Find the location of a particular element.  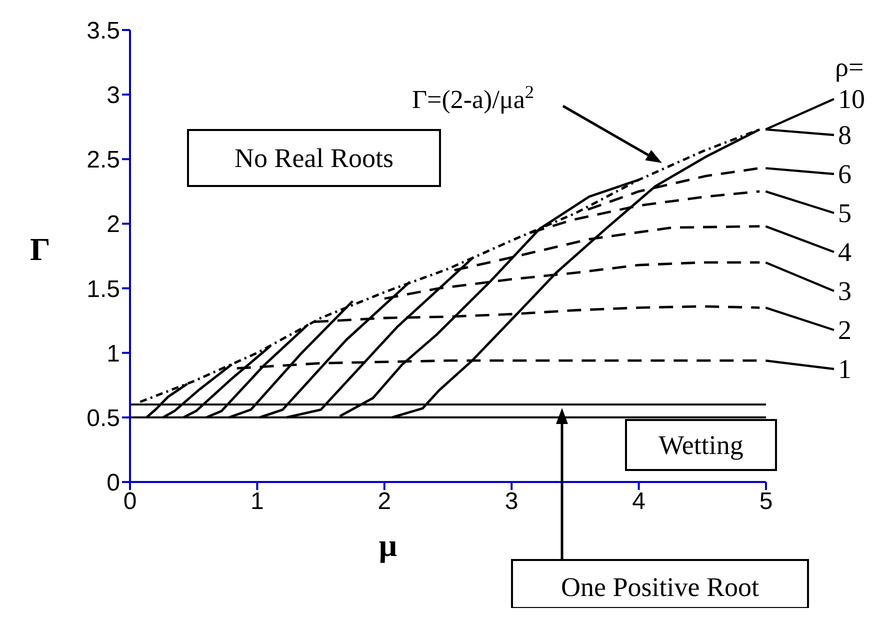

y-axis-title: Γ is located at coordinates (40, 249).